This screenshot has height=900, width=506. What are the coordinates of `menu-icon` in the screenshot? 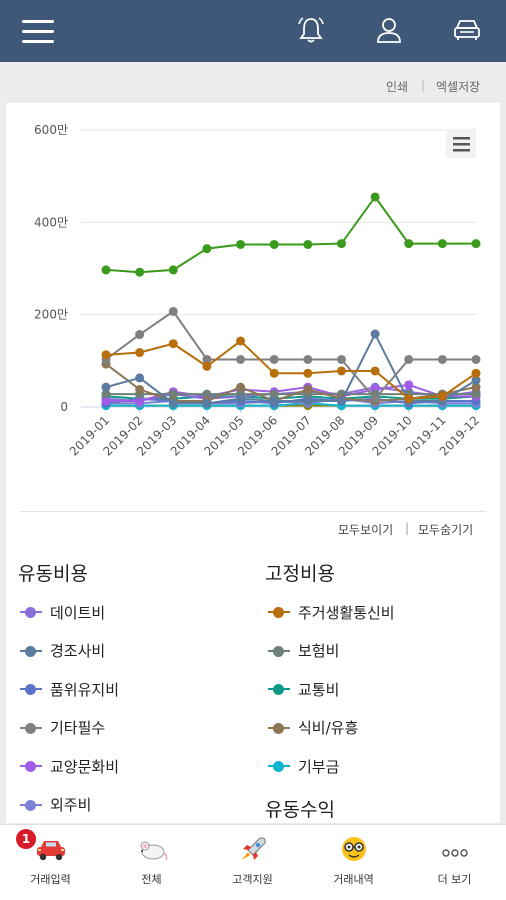 It's located at (38, 32).